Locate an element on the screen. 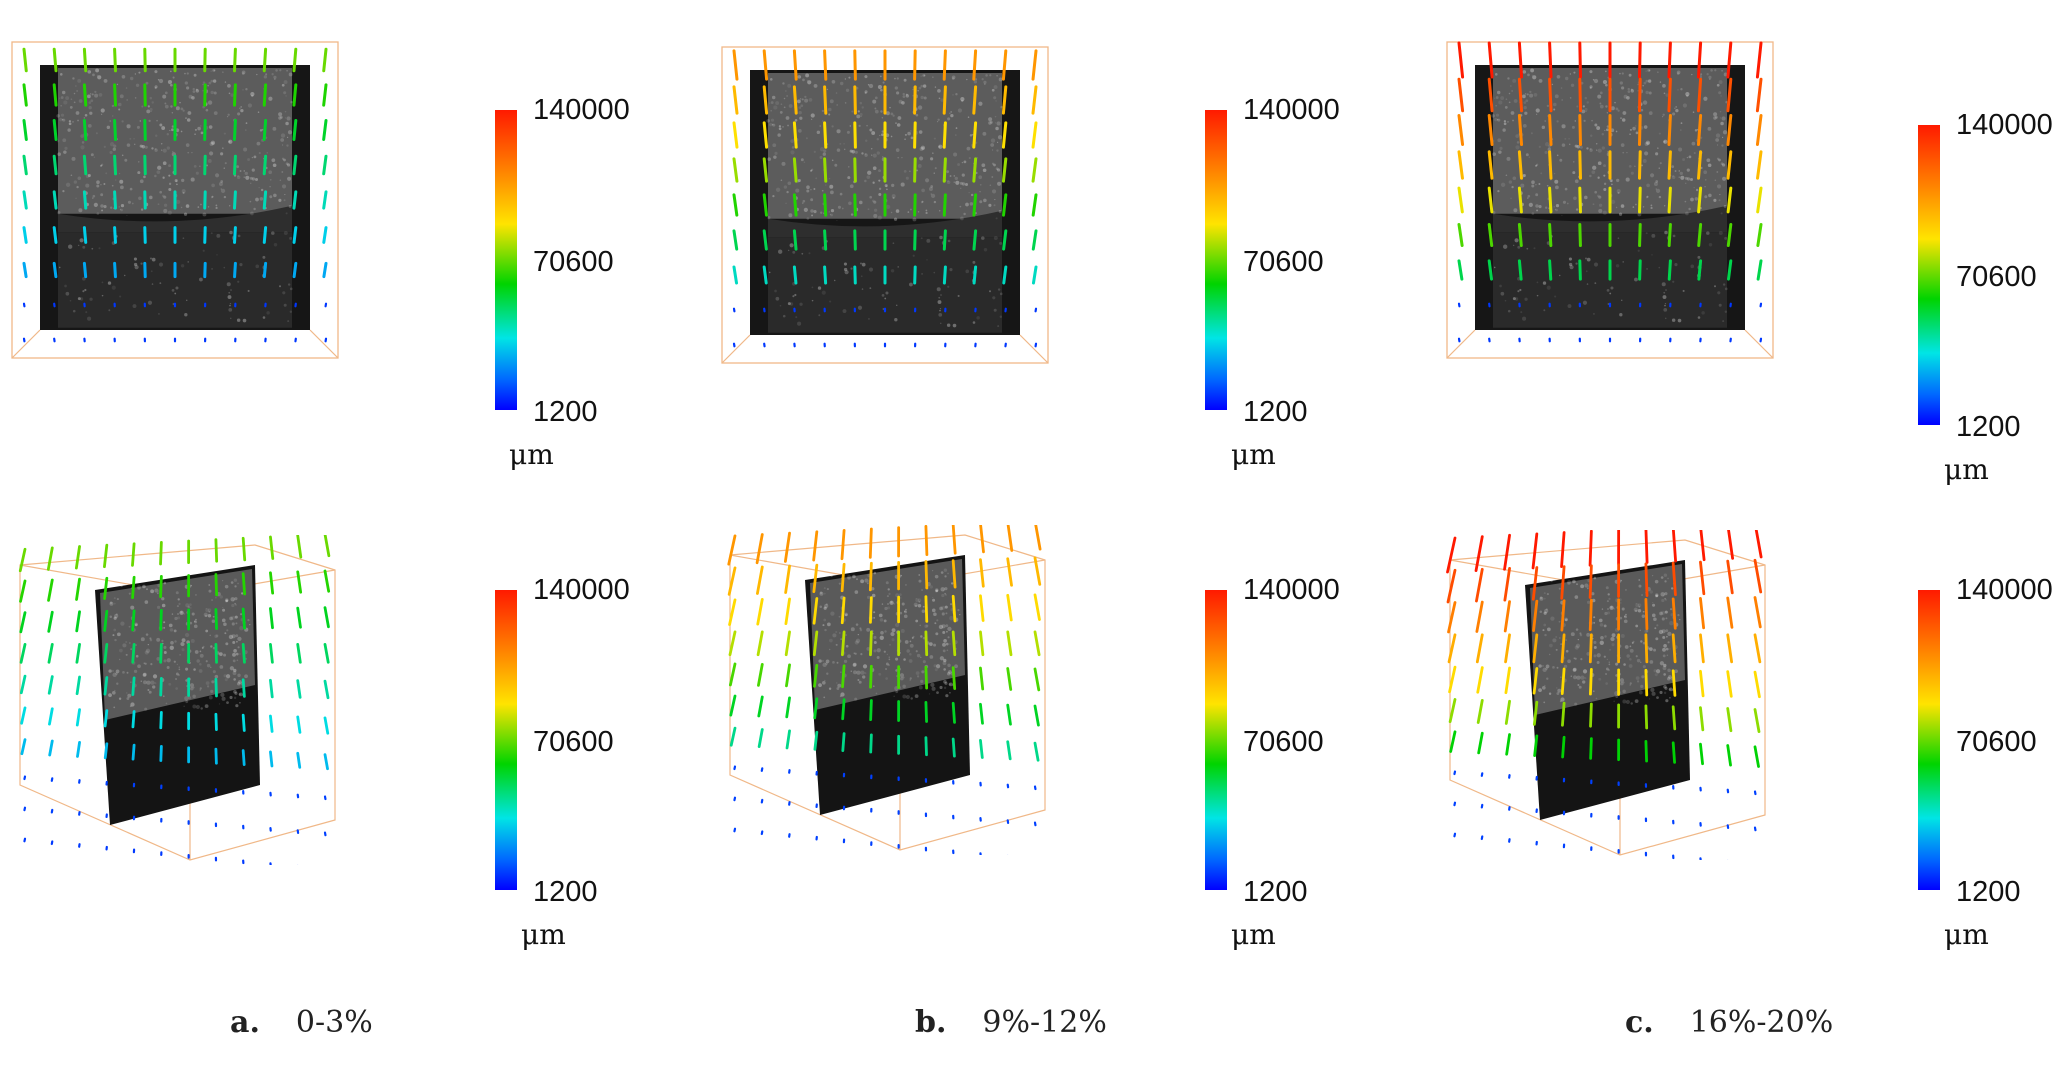 Image resolution: width=2056 pixels, height=1065 pixels. caption-b: b. 9%-12% is located at coordinates (1011, 1022).